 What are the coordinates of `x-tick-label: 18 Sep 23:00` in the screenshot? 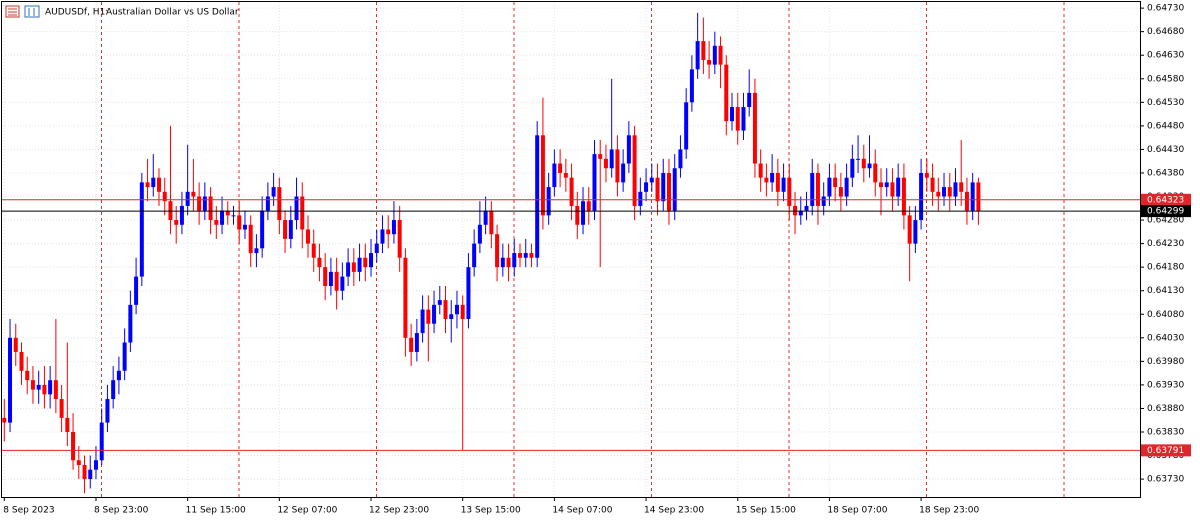 It's located at (949, 511).